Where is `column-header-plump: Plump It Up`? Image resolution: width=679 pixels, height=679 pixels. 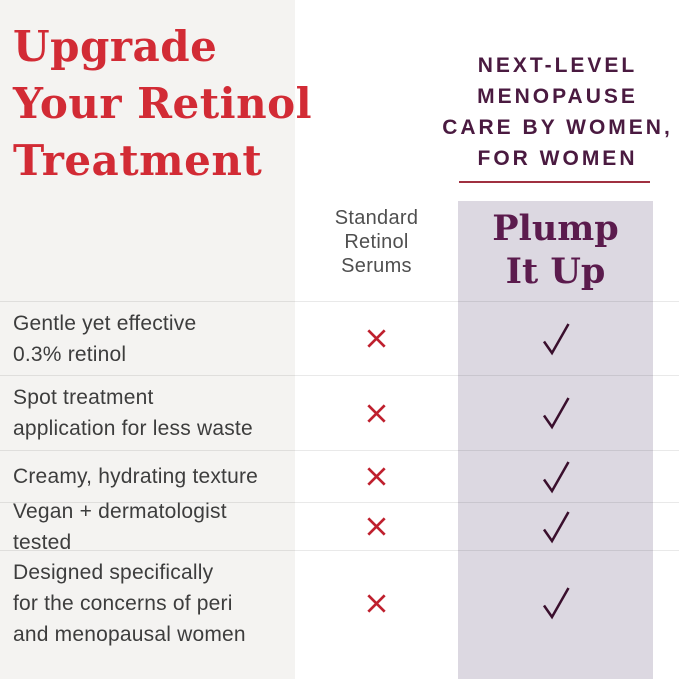
column-header-plump: Plump It Up is located at coordinates (555, 250).